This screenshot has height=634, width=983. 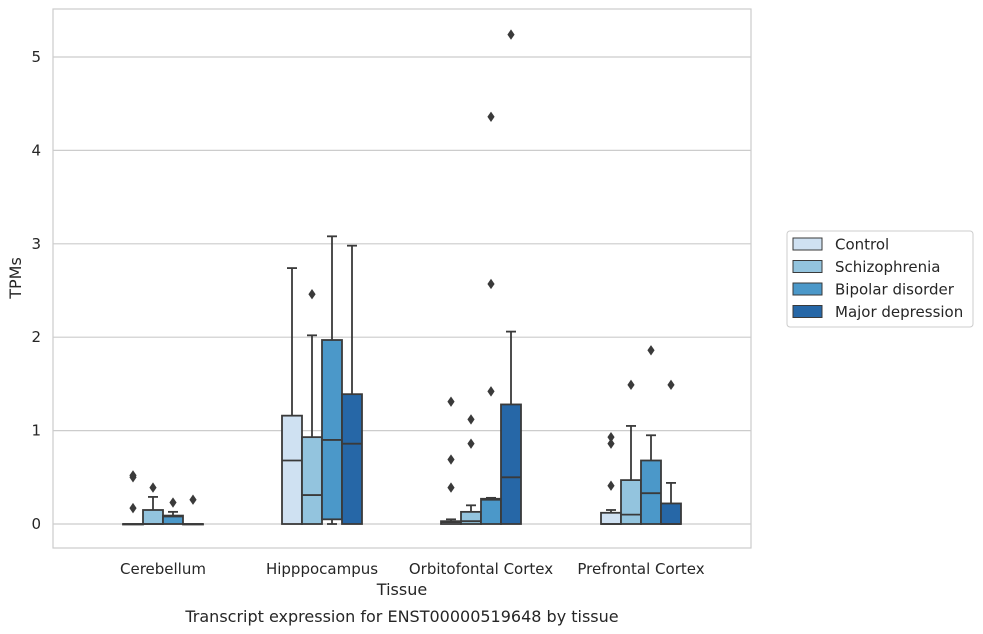 I want to click on x-tick-label: Orbitofontal Cortex, so click(x=481, y=569).